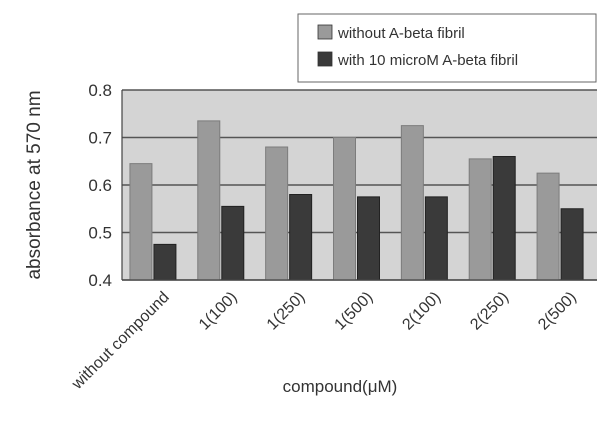 The width and height of the screenshot is (603, 444). Describe the element at coordinates (427, 60) in the screenshot. I see `legend-label: with 10 microM A-beta fibril` at that location.